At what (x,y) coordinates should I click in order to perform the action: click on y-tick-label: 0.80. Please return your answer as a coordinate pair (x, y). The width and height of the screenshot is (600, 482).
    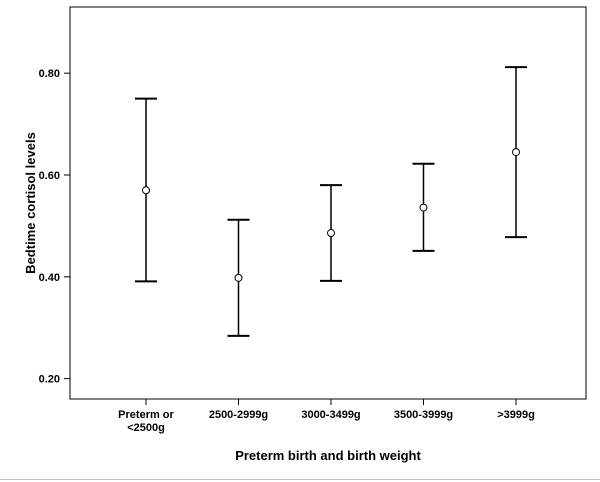
    Looking at the image, I should click on (49, 74).